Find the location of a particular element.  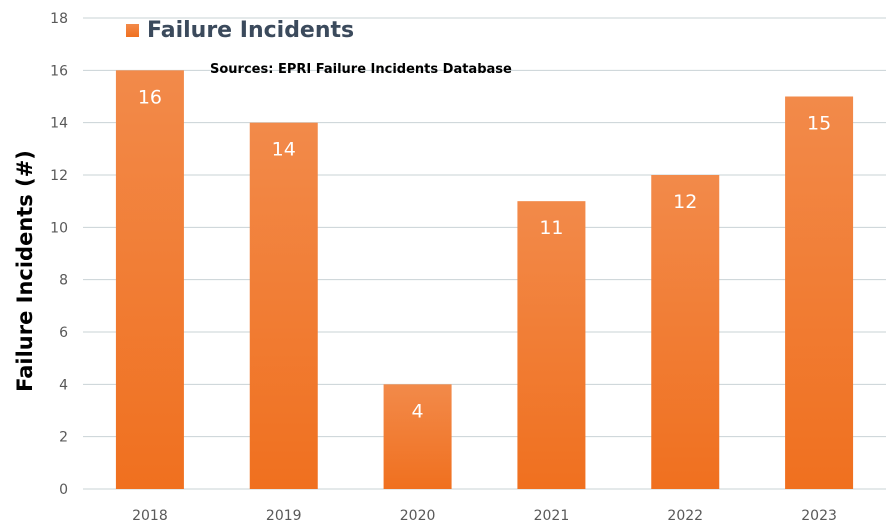

x-tick-label: 2022 is located at coordinates (685, 516).